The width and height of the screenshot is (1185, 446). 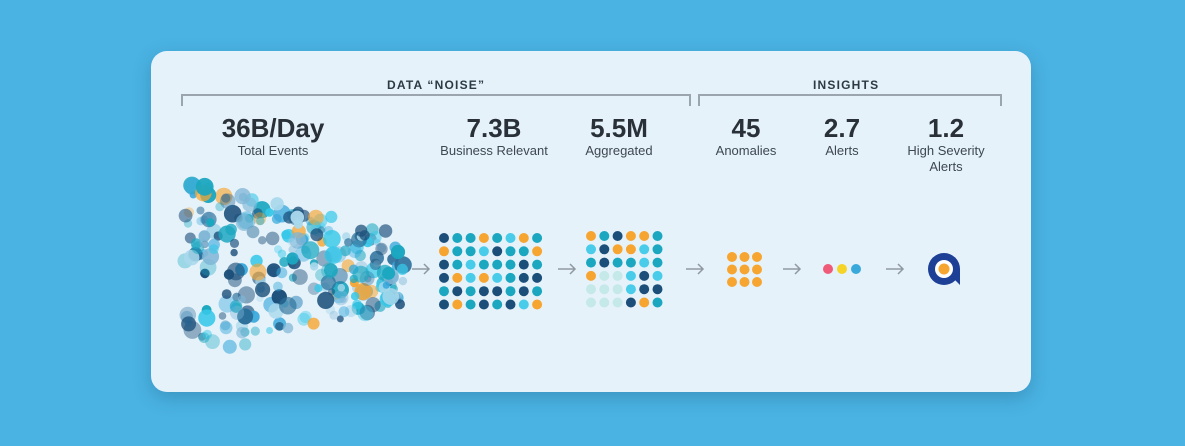 I want to click on stat-label: Business Relevant, so click(x=494, y=150).